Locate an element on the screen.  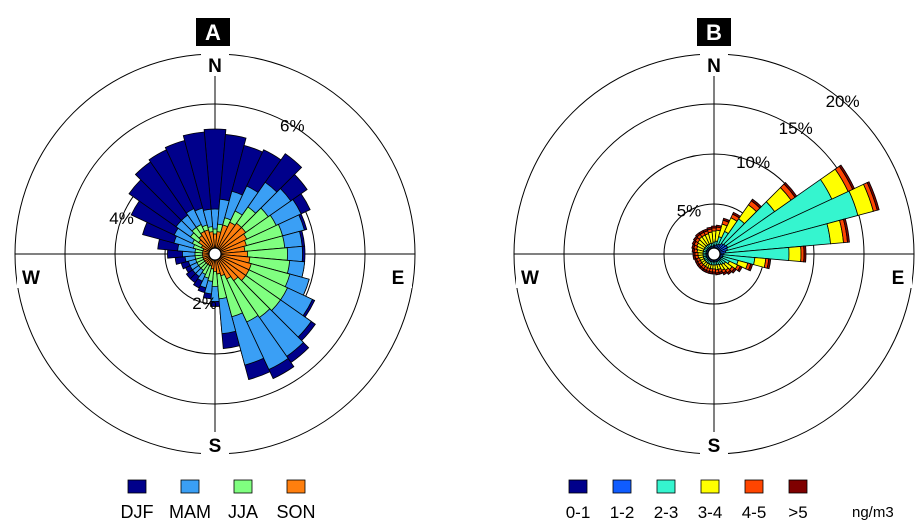
panel-b-e-bg is located at coordinates (898, 276).